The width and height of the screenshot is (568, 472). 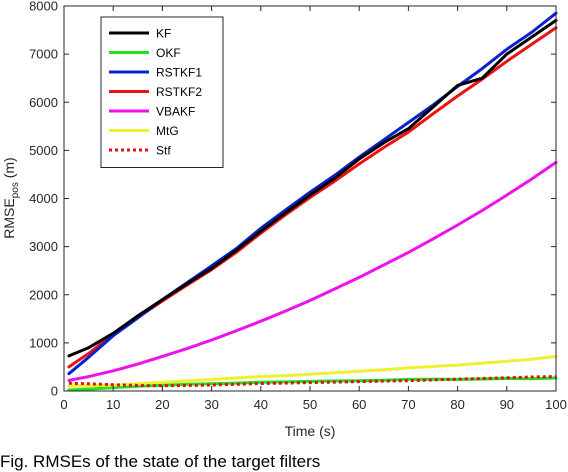 I want to click on y-tick-label: 7000, so click(x=43, y=54).